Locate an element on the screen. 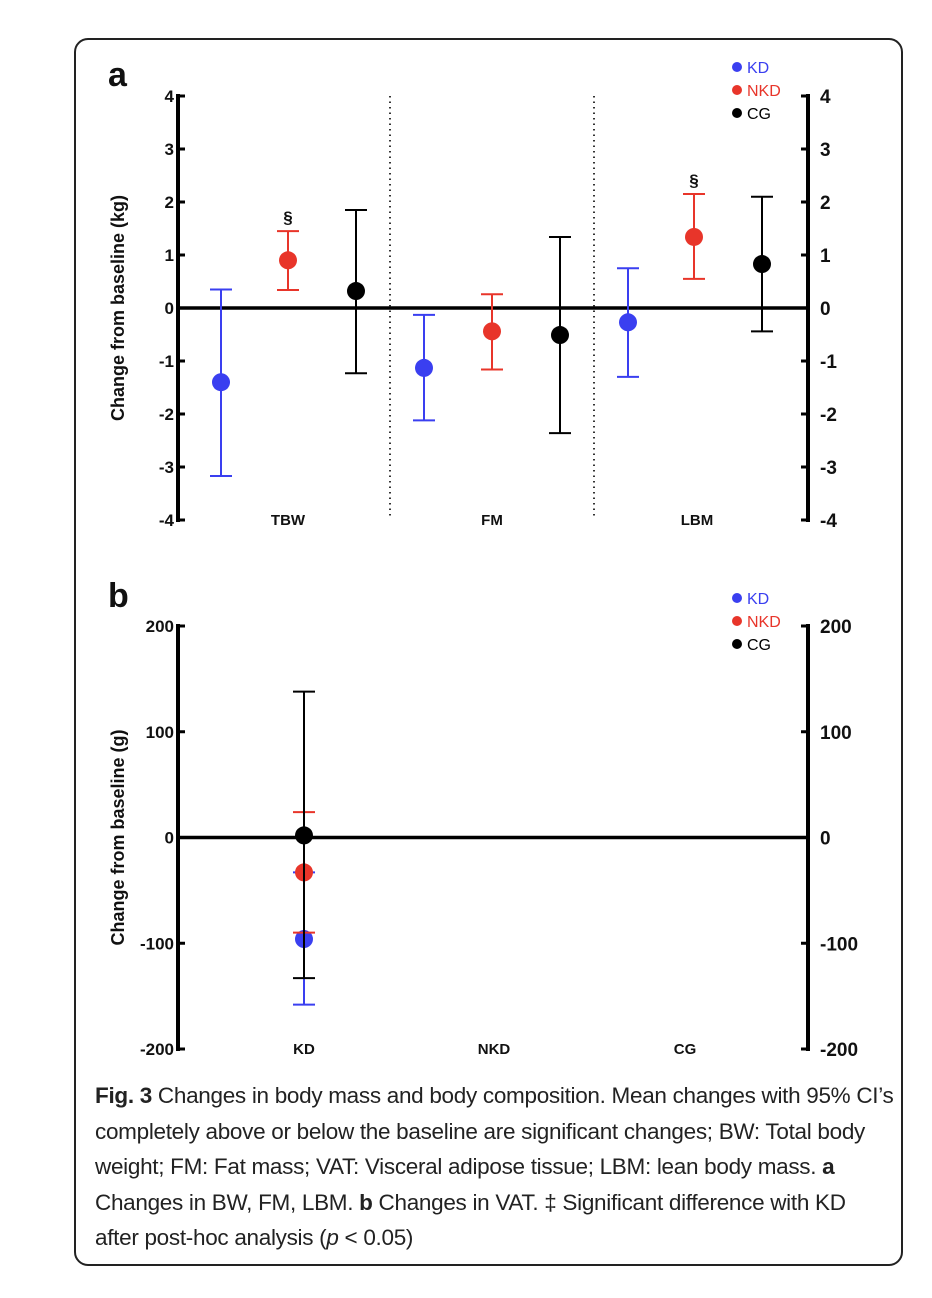  panel-label: b is located at coordinates (118, 596).